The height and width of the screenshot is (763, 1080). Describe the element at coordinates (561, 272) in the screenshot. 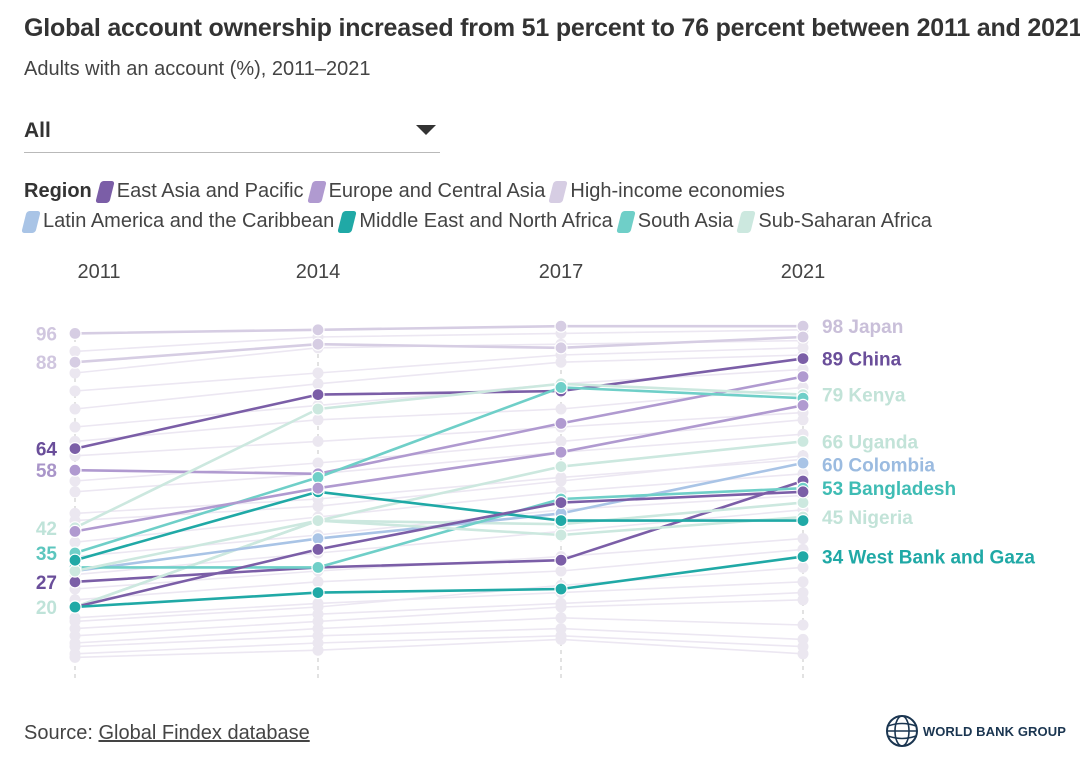

I see `x-tick-label: 2017` at that location.